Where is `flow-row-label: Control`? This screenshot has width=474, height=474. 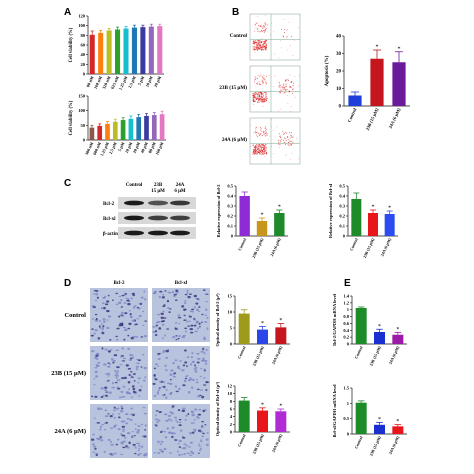
flow-row-label: Control is located at coordinates (239, 36).